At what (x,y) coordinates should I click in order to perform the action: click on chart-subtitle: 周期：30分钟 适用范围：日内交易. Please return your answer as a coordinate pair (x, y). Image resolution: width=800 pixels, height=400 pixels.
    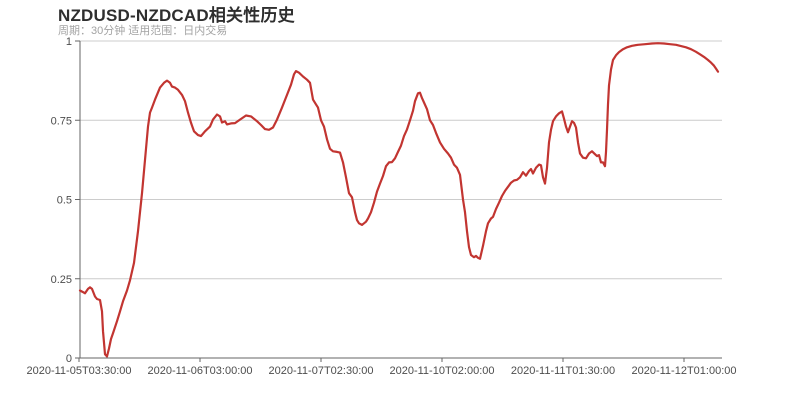
    Looking at the image, I should click on (143, 31).